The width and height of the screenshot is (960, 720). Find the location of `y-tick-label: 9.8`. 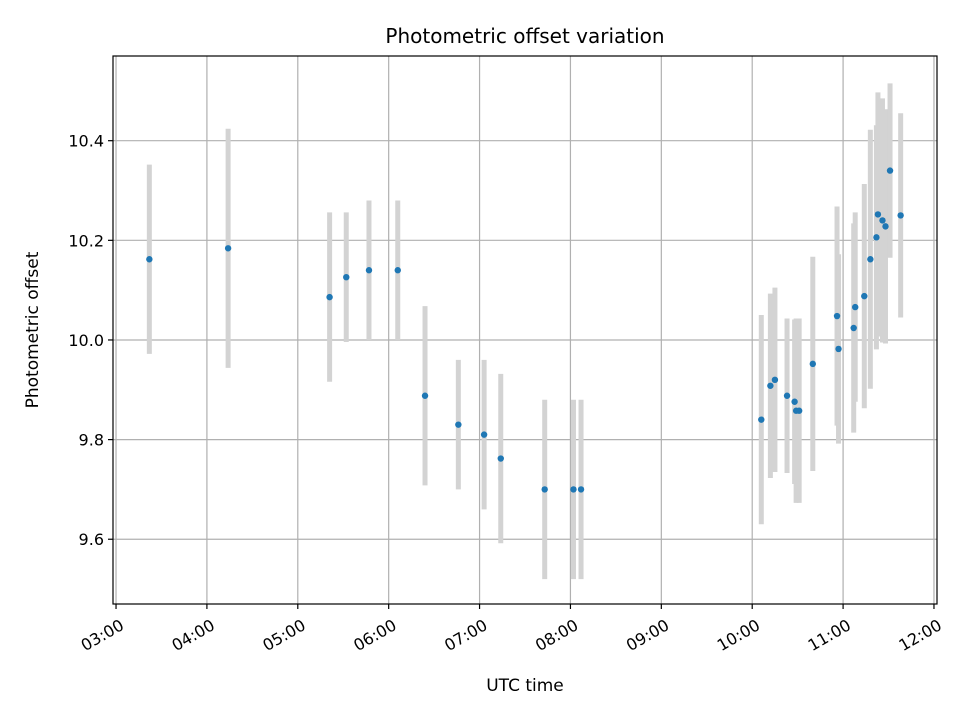

y-tick-label: 9.8 is located at coordinates (91, 440).